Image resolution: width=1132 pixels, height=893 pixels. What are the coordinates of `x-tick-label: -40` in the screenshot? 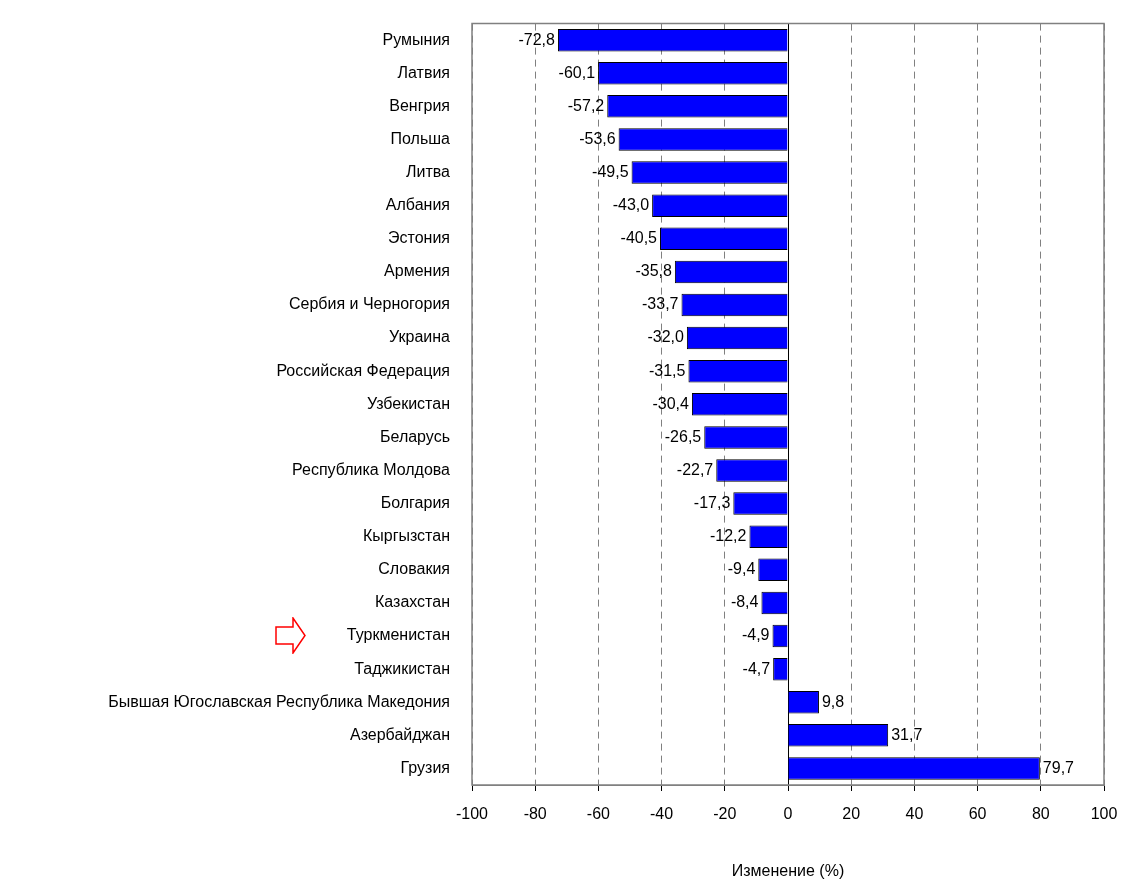 It's located at (662, 814).